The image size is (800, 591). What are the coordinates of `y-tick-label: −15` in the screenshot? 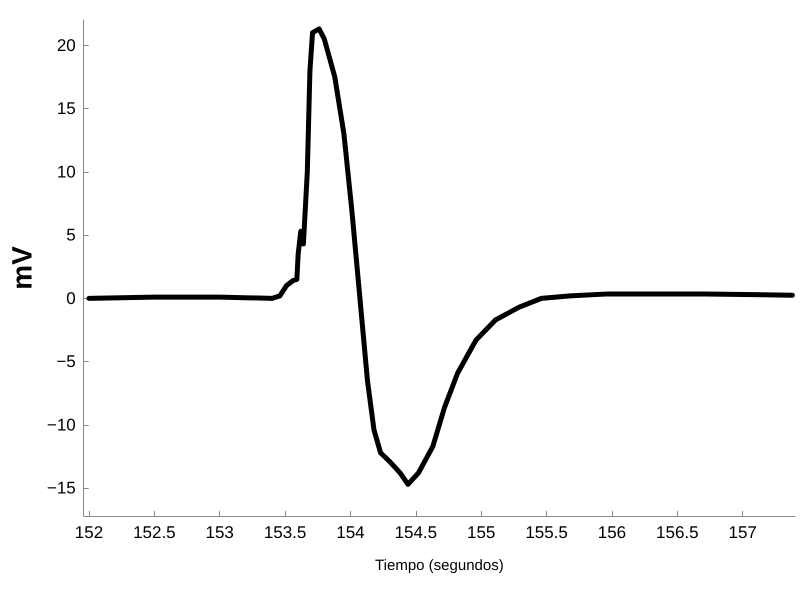 It's located at (61, 488).